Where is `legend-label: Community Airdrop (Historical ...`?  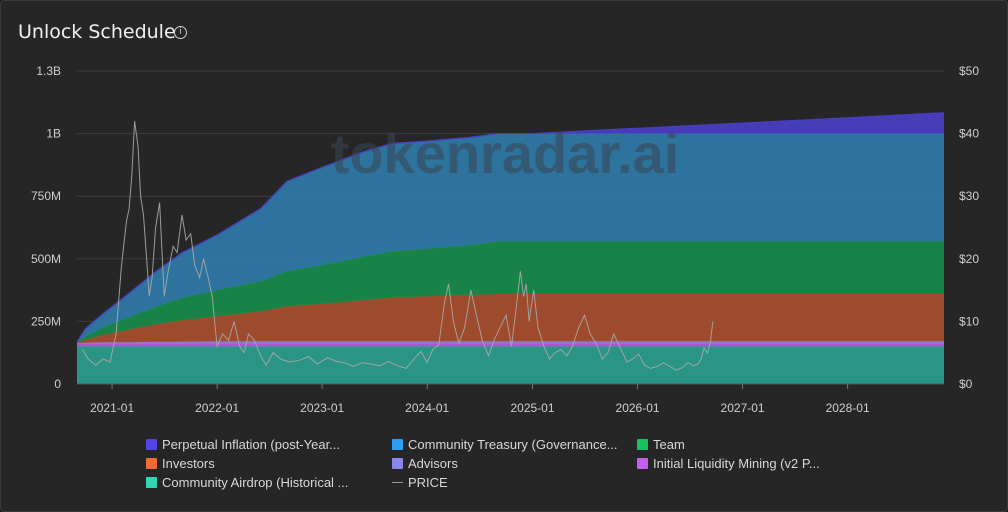
legend-label: Community Airdrop (Historical ... is located at coordinates (255, 482).